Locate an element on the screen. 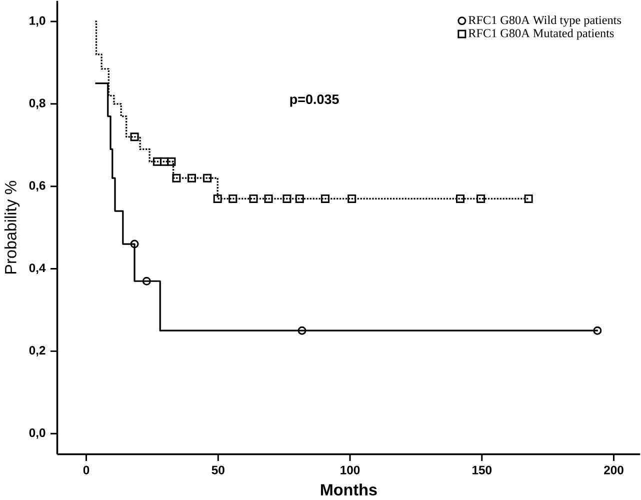  y-tick-label: 0,4 is located at coordinates (37, 269).